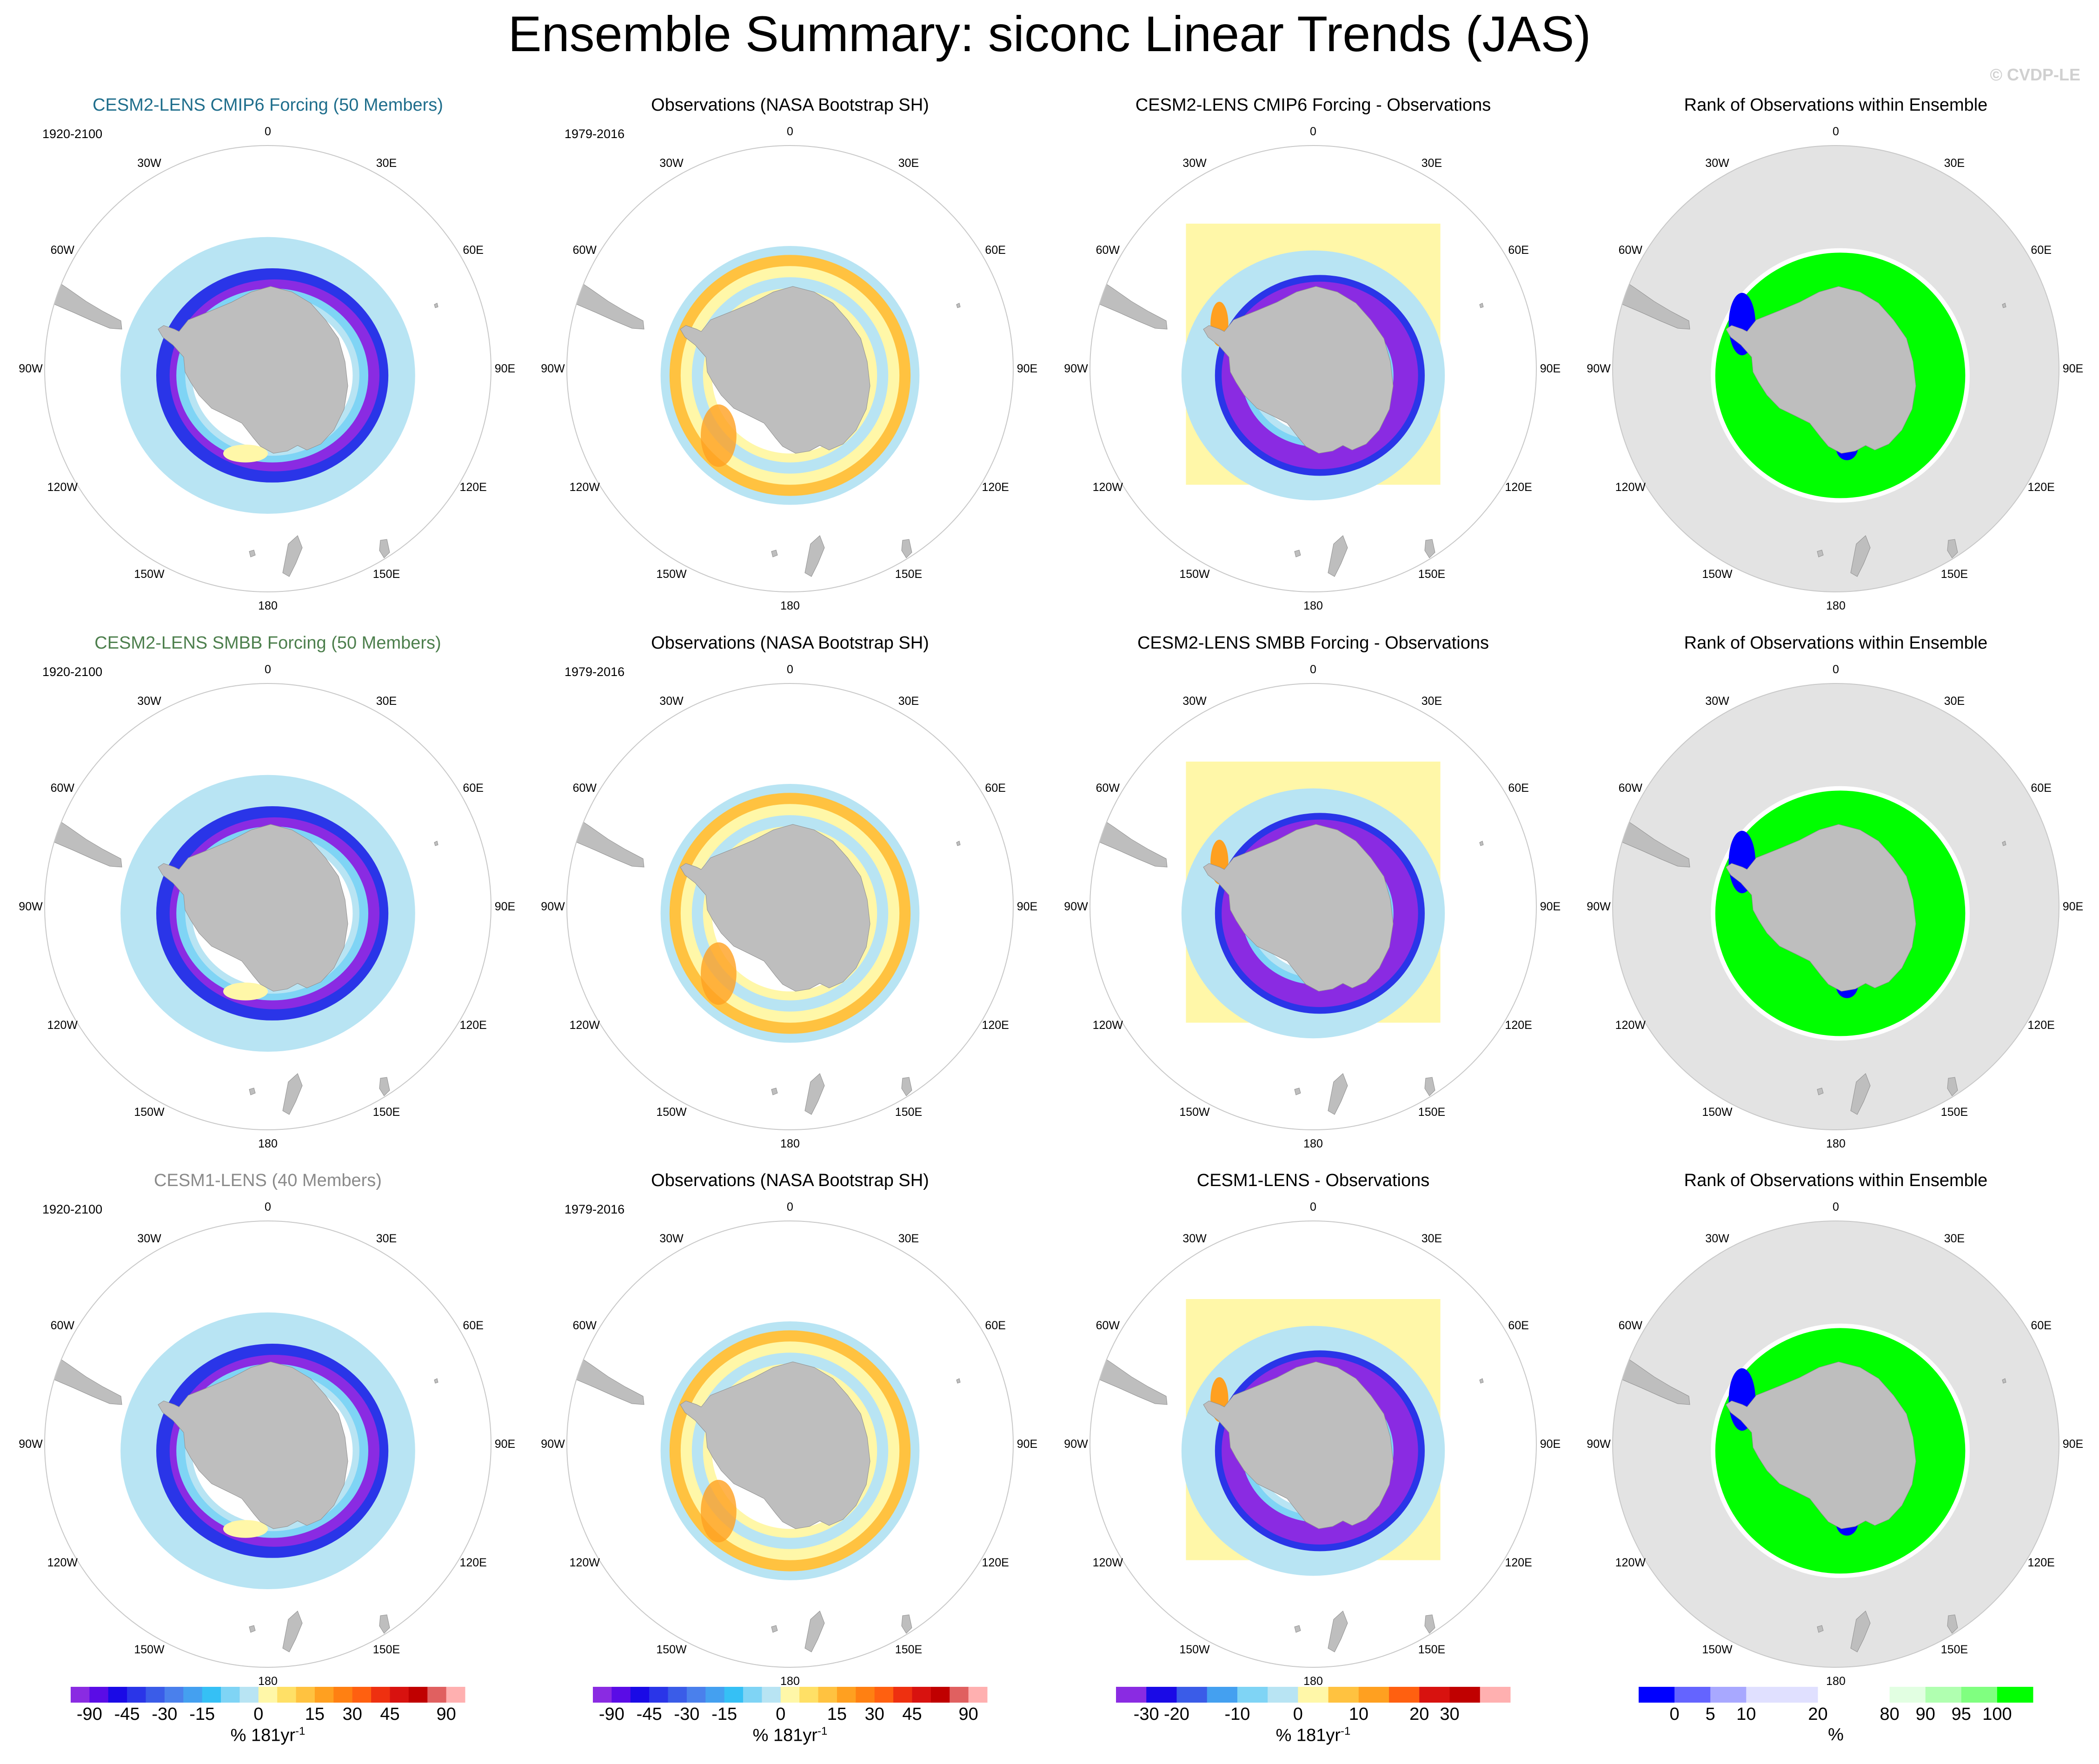 The height and width of the screenshot is (1764, 2099). Describe the element at coordinates (1313, 105) in the screenshot. I see `panel-title: CESM2-LENS CMIP6 Forcing - Observations` at that location.